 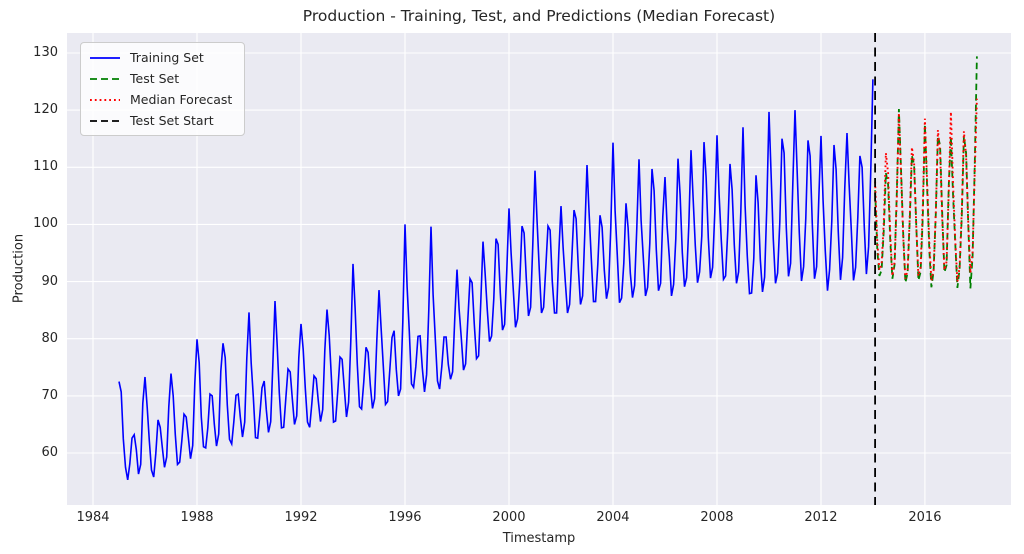 What do you see at coordinates (717, 517) in the screenshot?
I see `x-tick-label: 2008` at bounding box center [717, 517].